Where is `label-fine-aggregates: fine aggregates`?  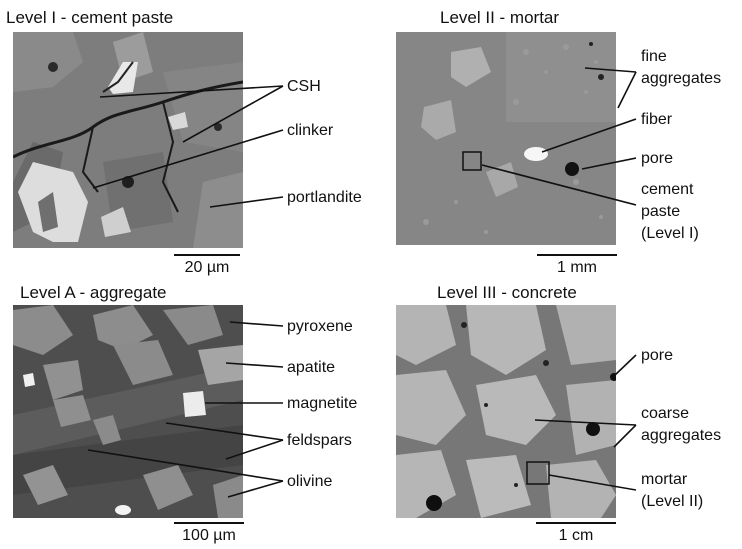 label-fine-aggregates: fine aggregates is located at coordinates (681, 68).